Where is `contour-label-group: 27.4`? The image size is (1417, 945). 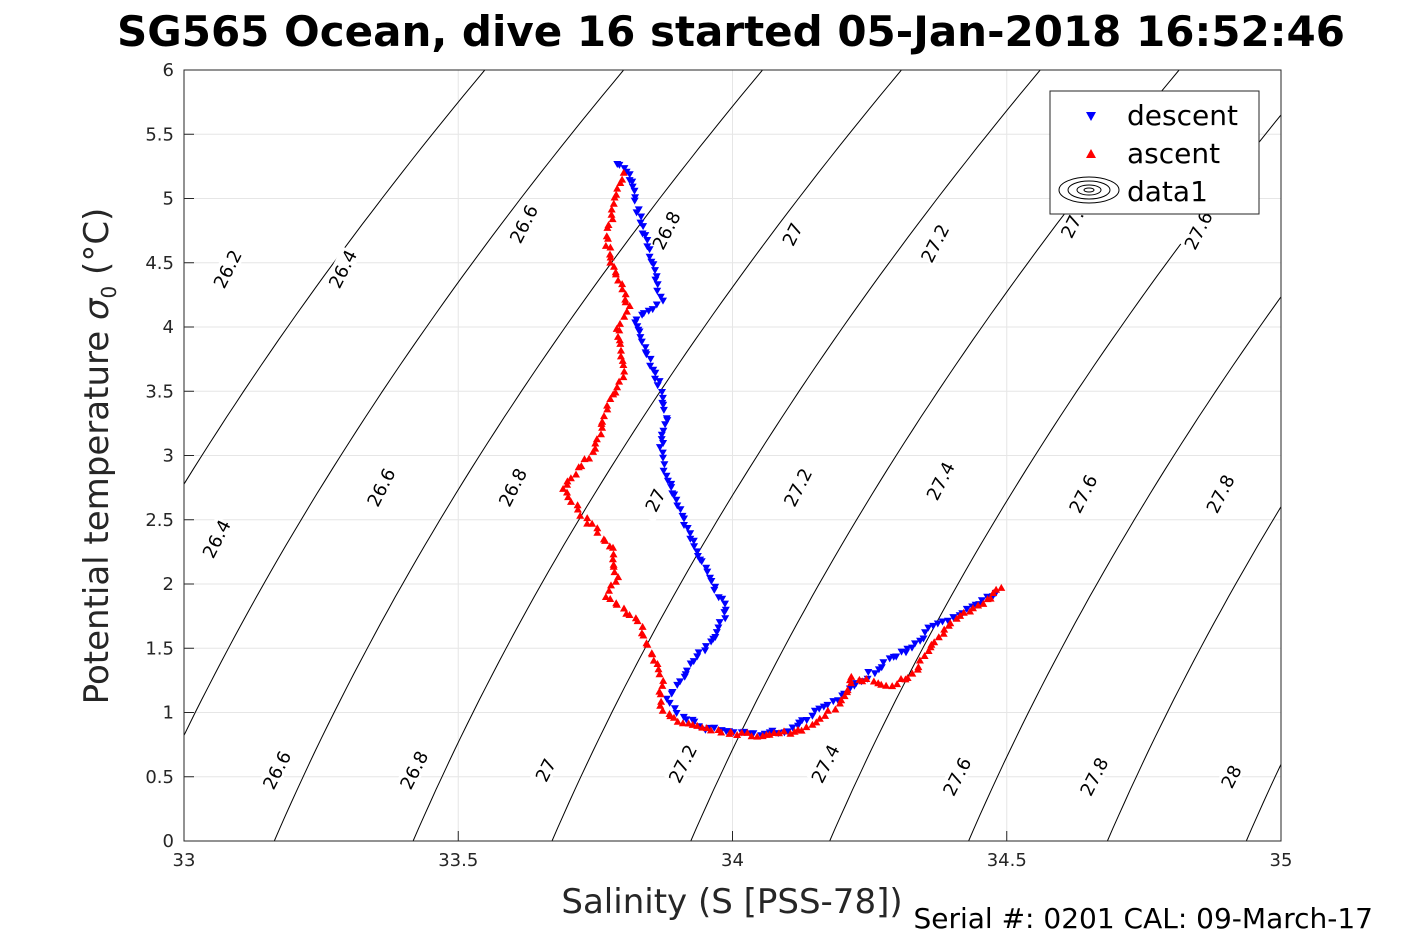
contour-label-group: 27.4 is located at coordinates (941, 481).